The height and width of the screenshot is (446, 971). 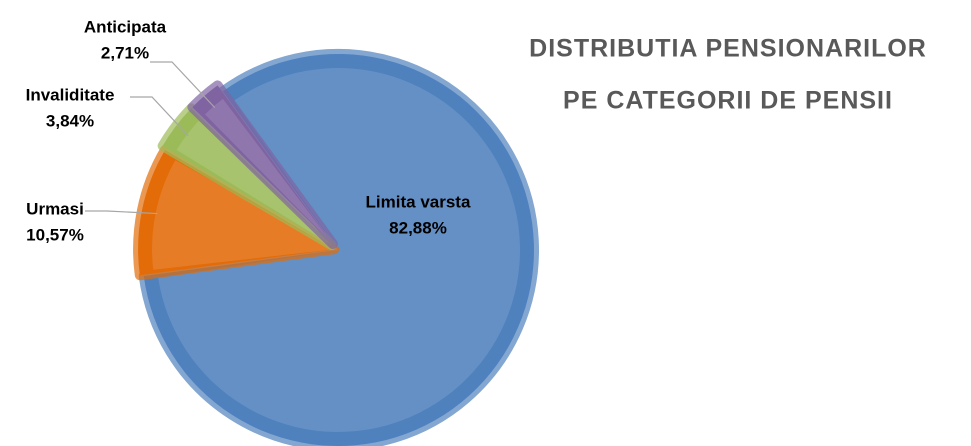 I want to click on data-label: Limita varsta, so click(x=418, y=201).